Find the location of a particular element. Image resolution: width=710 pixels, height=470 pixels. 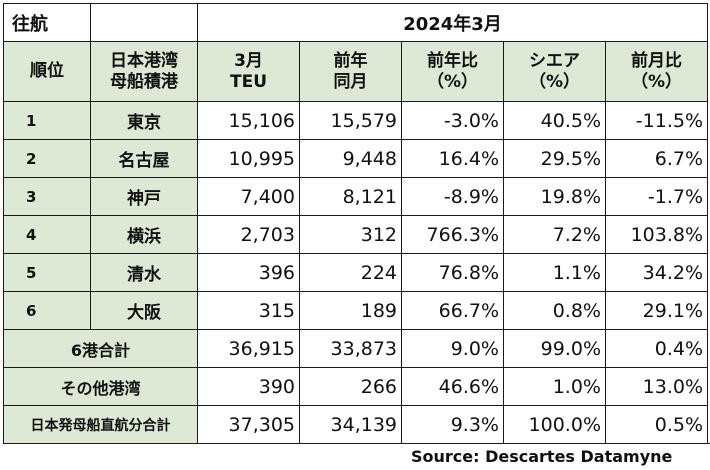

table-row: 1 東京 15,106 15,579 -3.0% 40.5% -11.5% is located at coordinates (356, 120).